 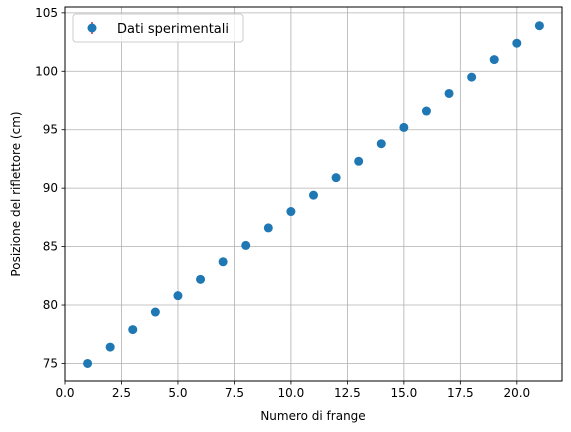 I want to click on legend: Dati sperimentali, so click(x=158, y=28).